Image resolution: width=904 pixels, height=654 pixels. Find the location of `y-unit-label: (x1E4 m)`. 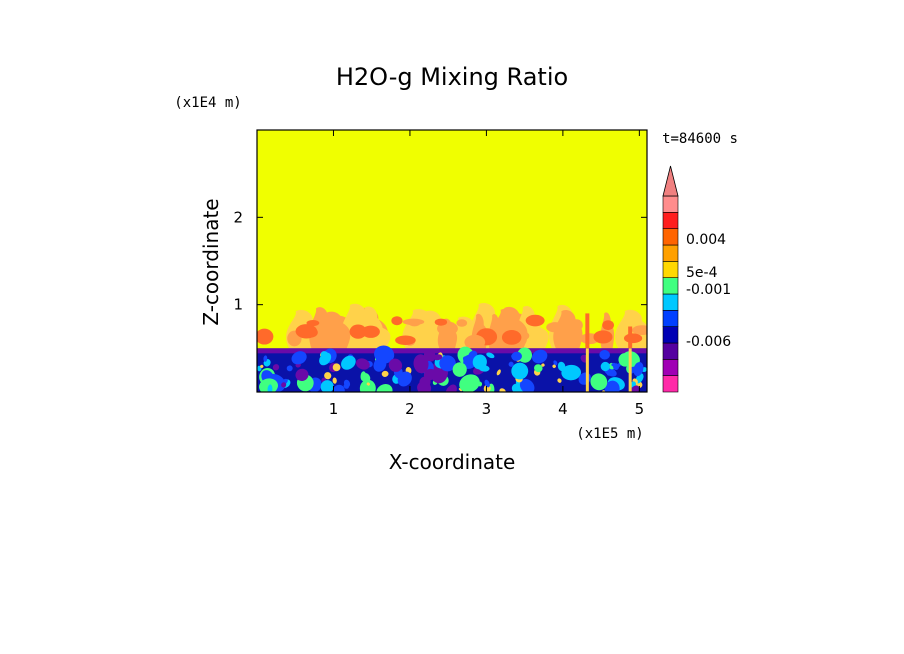

y-unit-label: (x1E4 m) is located at coordinates (207, 103).